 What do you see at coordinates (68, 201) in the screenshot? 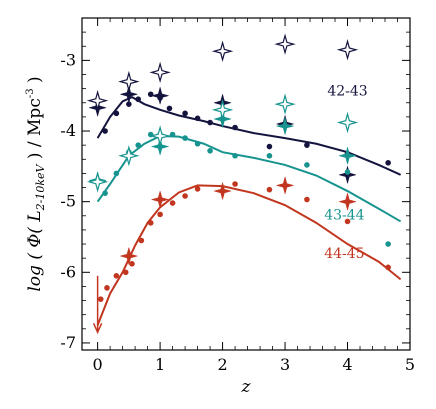
I see `y-tick-label: -5` at bounding box center [68, 201].